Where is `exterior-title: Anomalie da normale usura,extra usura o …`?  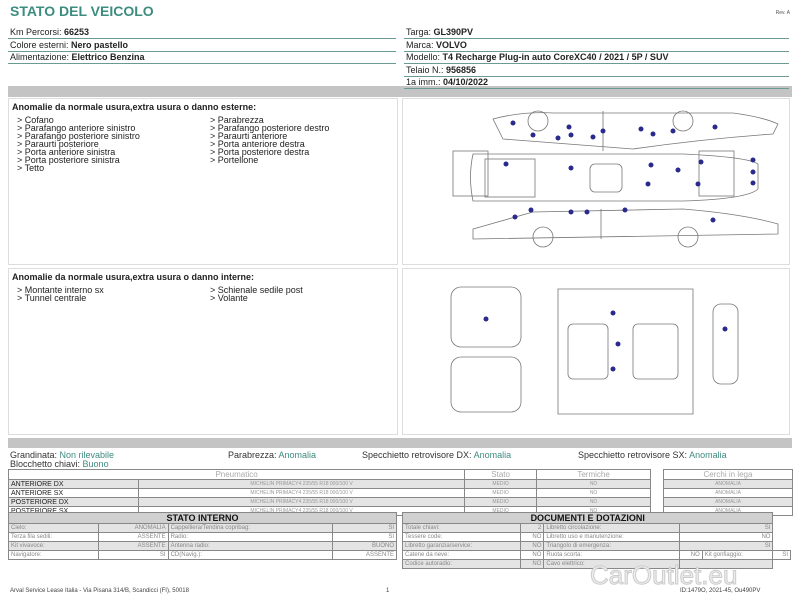
exterior-title: Anomalie da normale usura,extra usura o … is located at coordinates (134, 107).